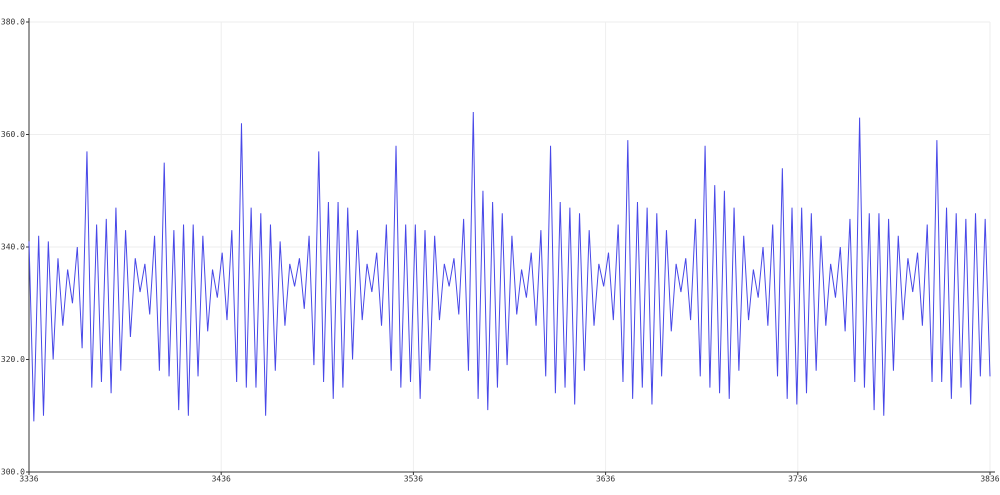  Describe the element at coordinates (413, 479) in the screenshot. I see `x-tick-label: 3536` at that location.